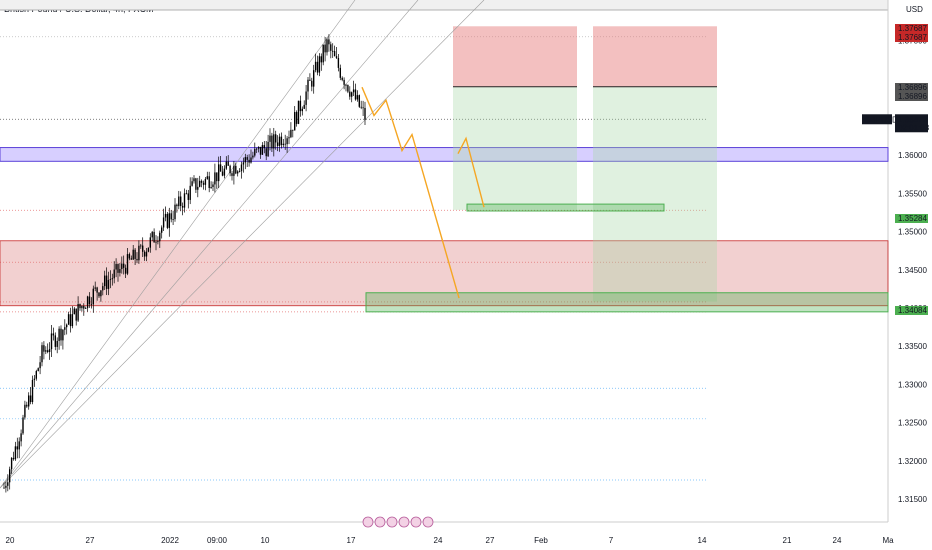  Describe the element at coordinates (351, 540) in the screenshot. I see `x-tick-label-5: 17` at that location.